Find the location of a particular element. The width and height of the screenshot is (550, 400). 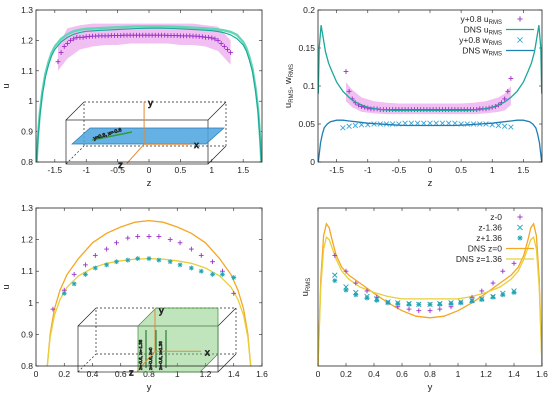

legend-entry: z+1.36 is located at coordinates (499, 238).